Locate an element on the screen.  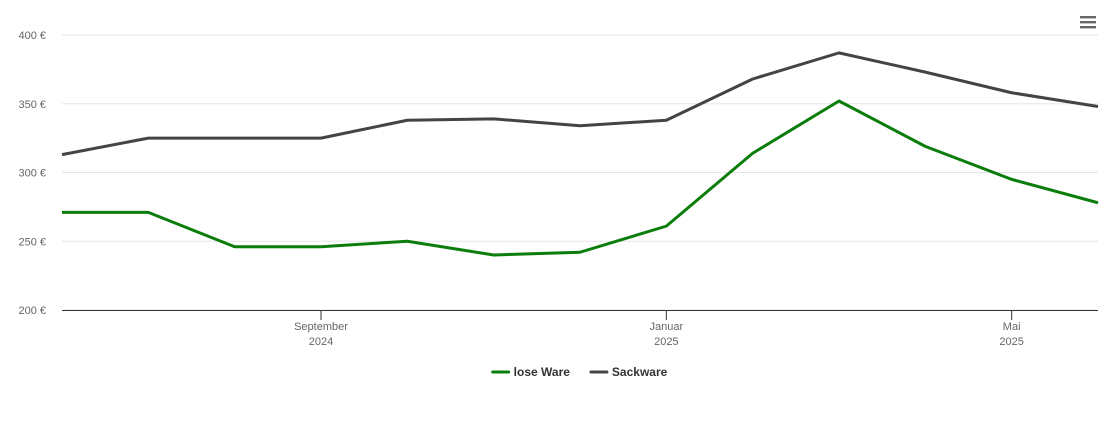
y-tick-label: 400 € is located at coordinates (32, 36).